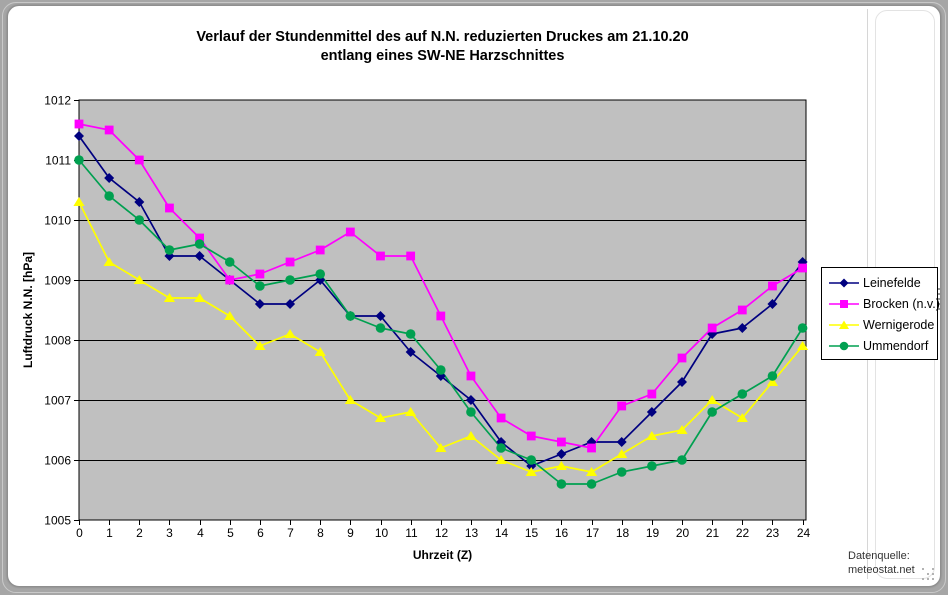 The image size is (948, 595). What do you see at coordinates (230, 533) in the screenshot?
I see `x-tick-label: 5` at bounding box center [230, 533].